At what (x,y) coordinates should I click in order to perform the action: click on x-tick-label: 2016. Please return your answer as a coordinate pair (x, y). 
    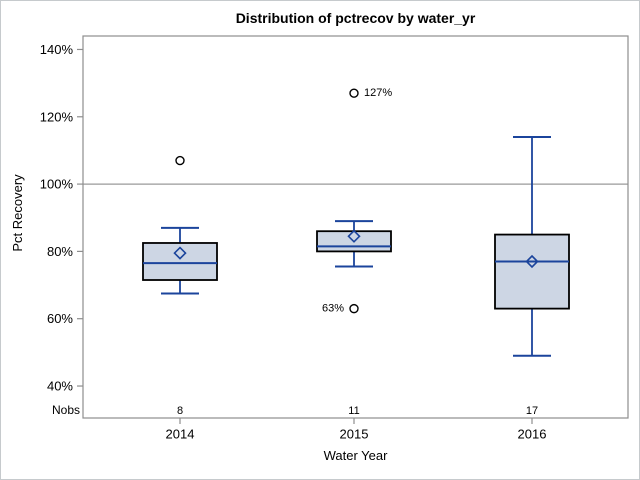
    Looking at the image, I should click on (532, 434).